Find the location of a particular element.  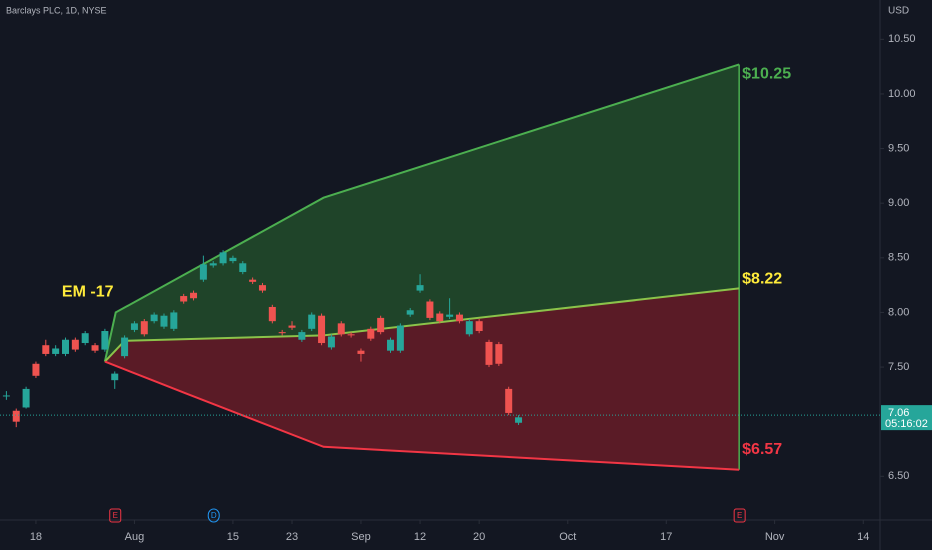

x-tick-label: 12 is located at coordinates (420, 537).